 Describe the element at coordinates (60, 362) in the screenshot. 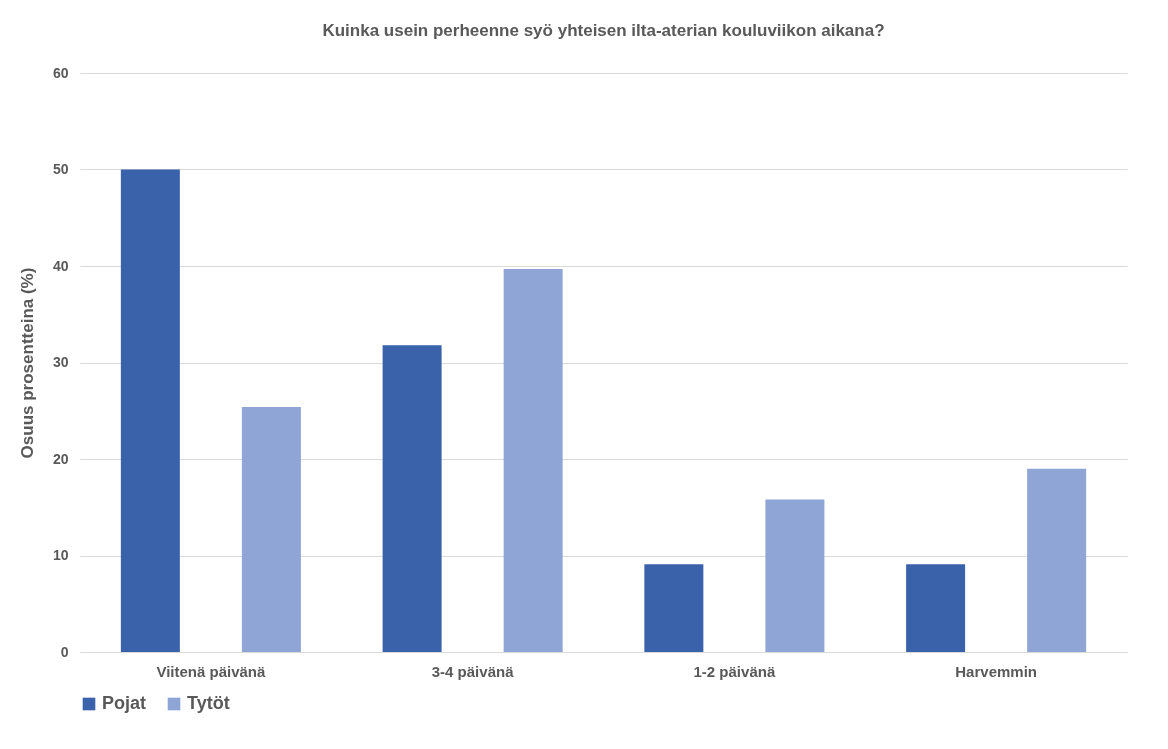

I see `y-tick-label: 30` at that location.